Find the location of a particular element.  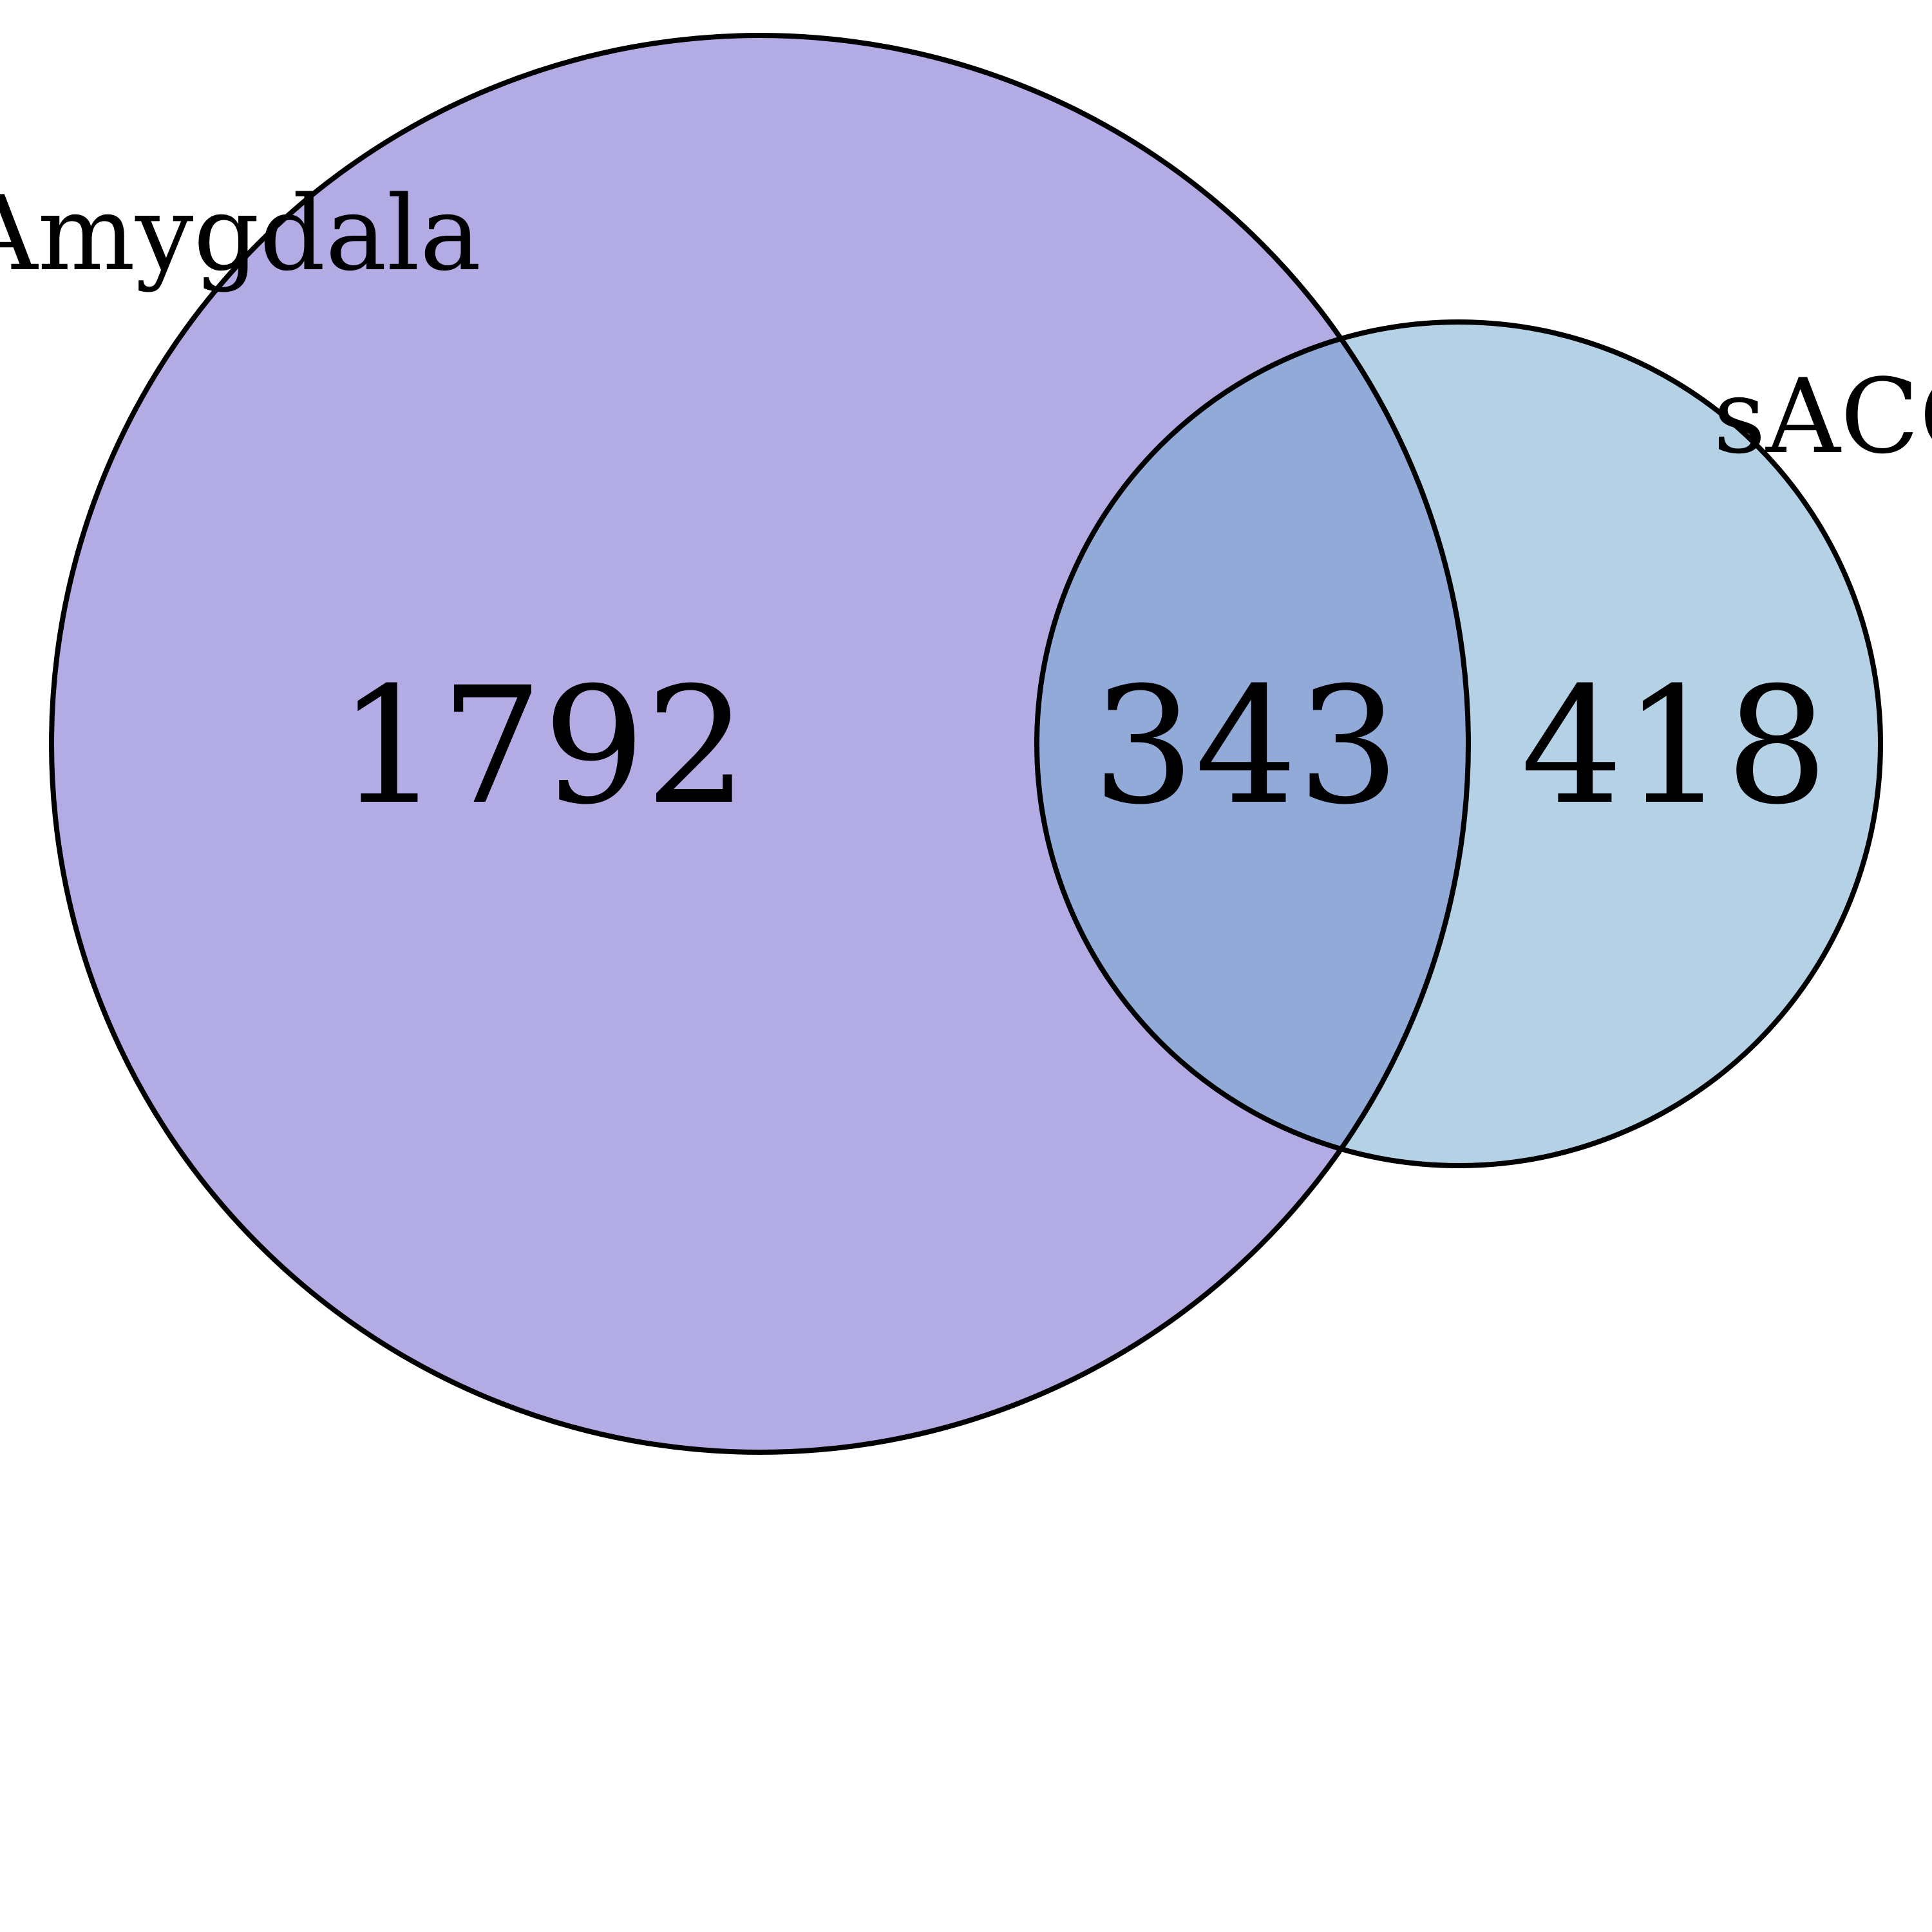

set-b-label: sACC is located at coordinates (1822, 416).